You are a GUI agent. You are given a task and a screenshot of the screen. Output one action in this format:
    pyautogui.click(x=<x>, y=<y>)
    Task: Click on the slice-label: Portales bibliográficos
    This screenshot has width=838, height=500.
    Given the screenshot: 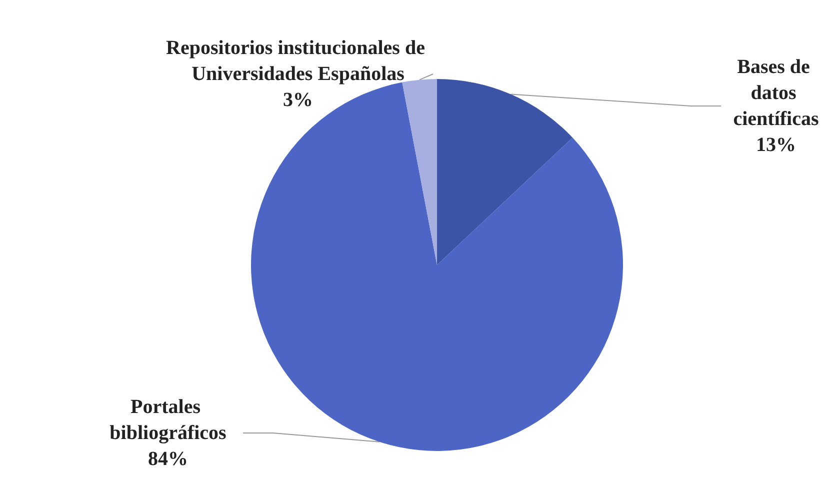 What is the action you would take?
    pyautogui.click(x=168, y=420)
    